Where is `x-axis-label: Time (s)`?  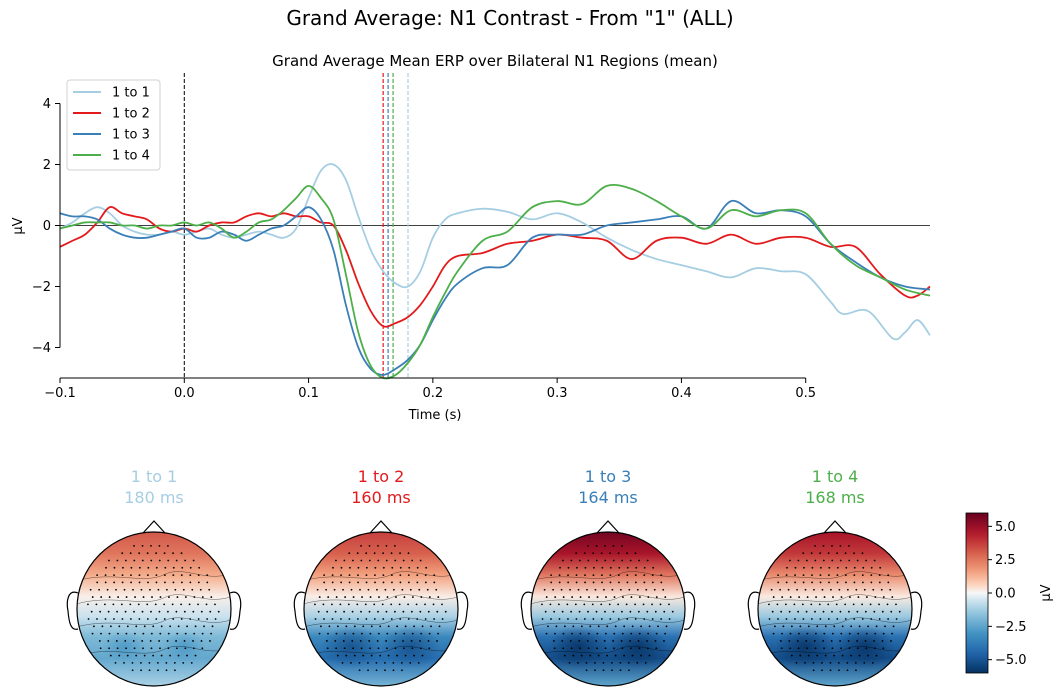 x-axis-label: Time (s) is located at coordinates (435, 415).